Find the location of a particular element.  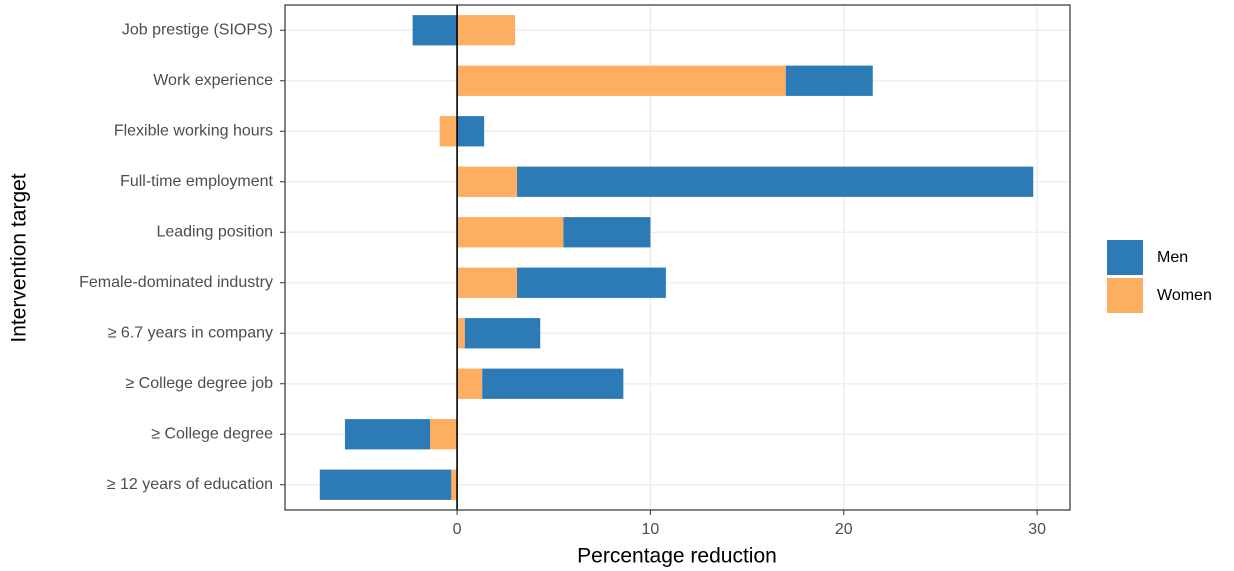

y-tick-label: ≥ 6.7 years in company is located at coordinates (190, 332).